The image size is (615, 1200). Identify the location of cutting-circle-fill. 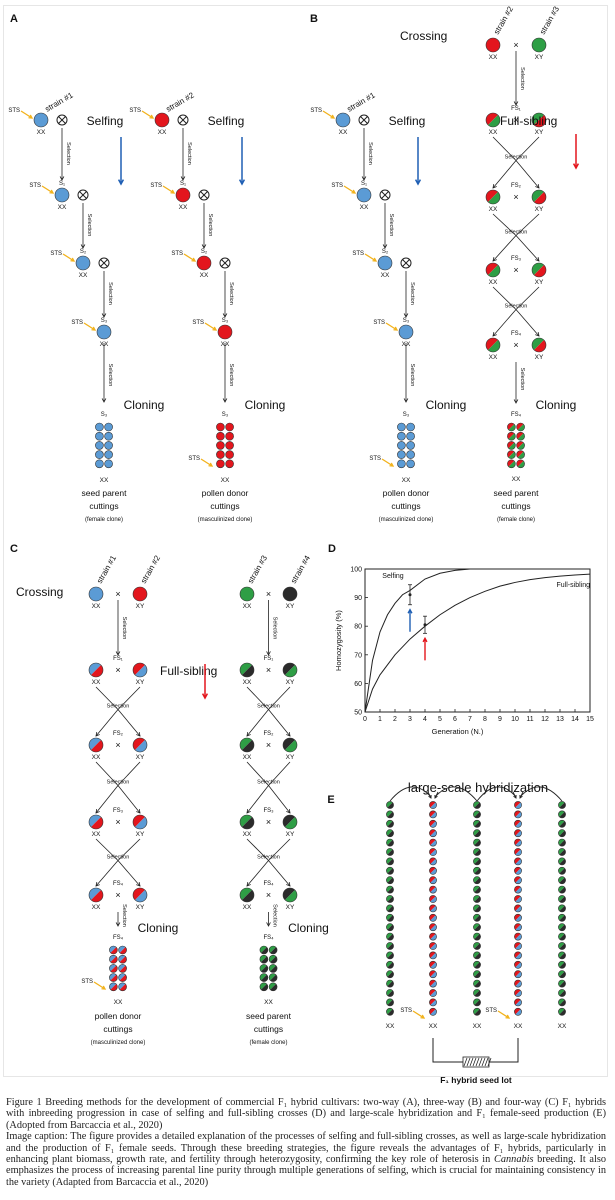
(99, 445).